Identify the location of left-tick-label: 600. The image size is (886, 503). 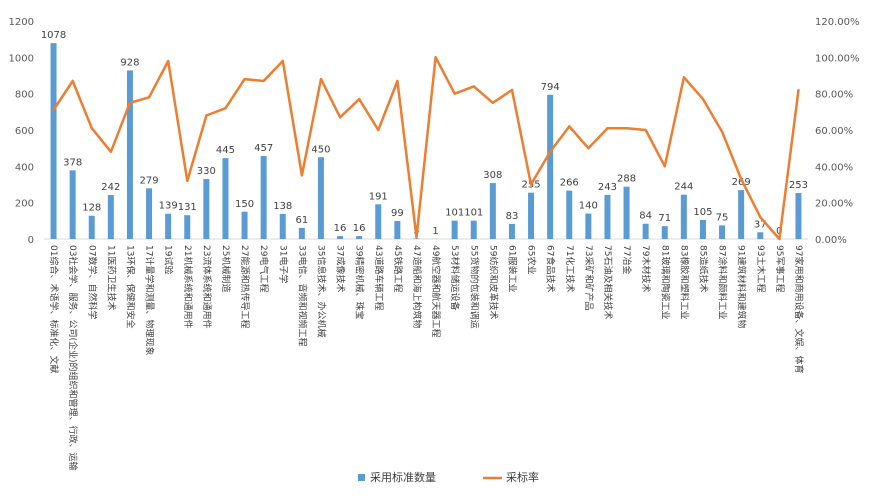
(24, 131).